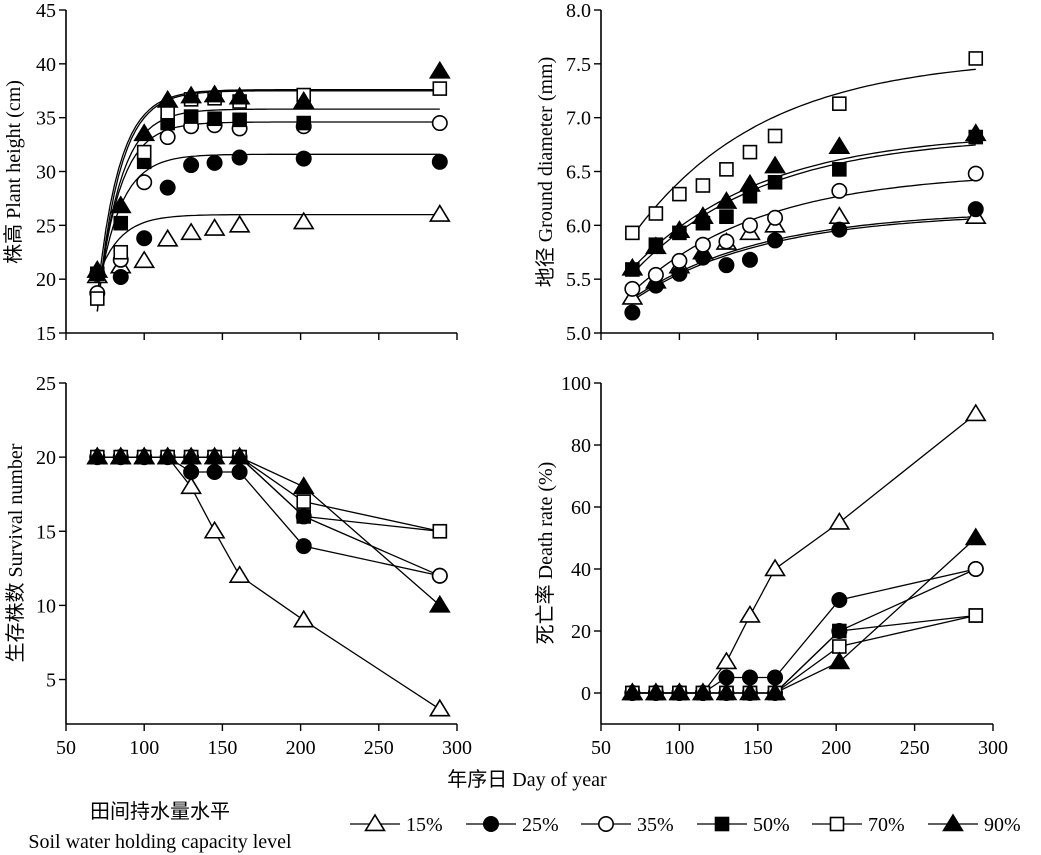 This screenshot has height=855, width=1041. What do you see at coordinates (46, 119) in the screenshot?
I see `y-tick-label: 35` at bounding box center [46, 119].